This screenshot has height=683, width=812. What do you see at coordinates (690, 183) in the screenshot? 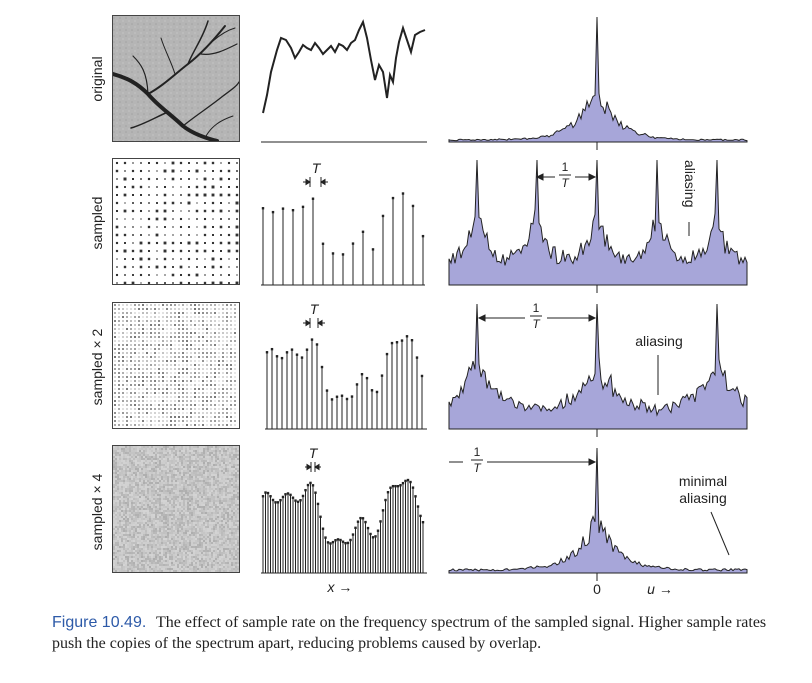
I see `aliasing-label-row2: aliasing` at bounding box center [690, 183].